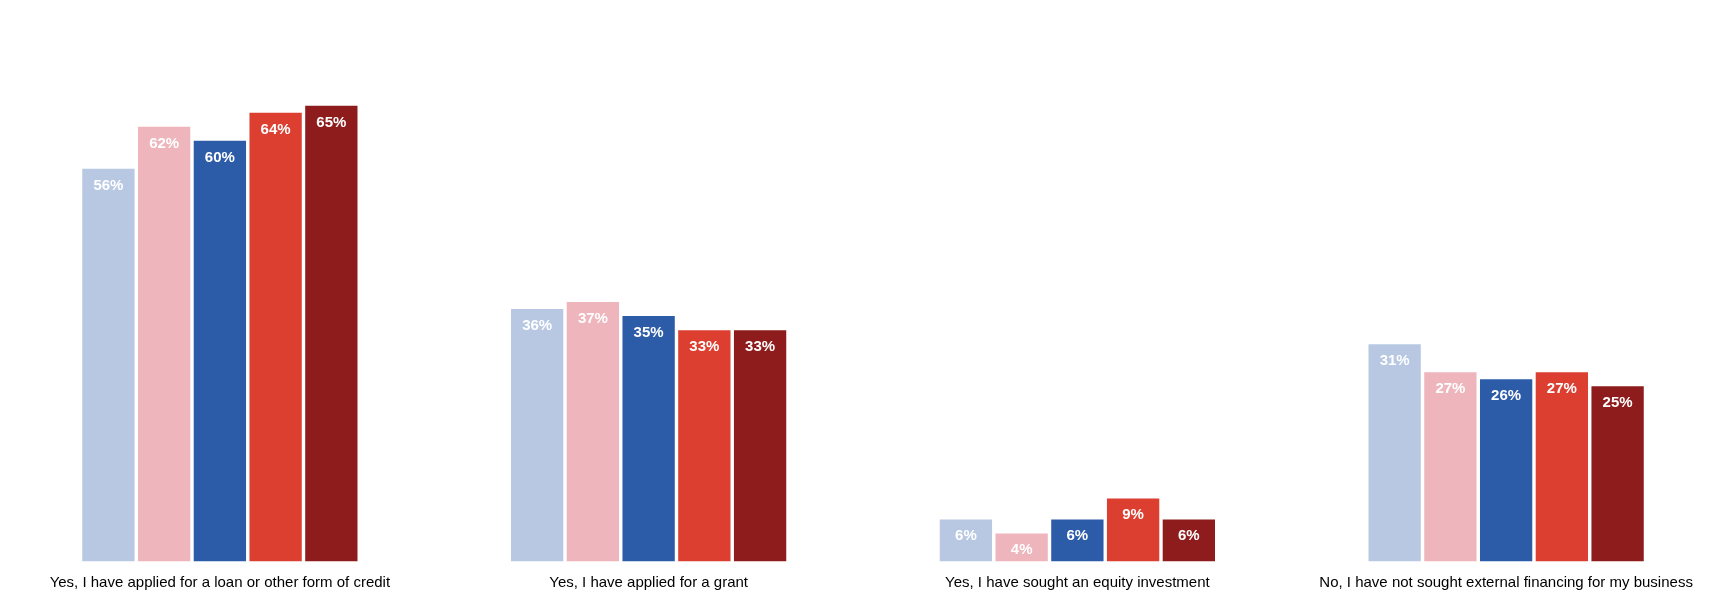 The width and height of the screenshot is (1725, 601). I want to click on data-label: 4%, so click(1021, 549).